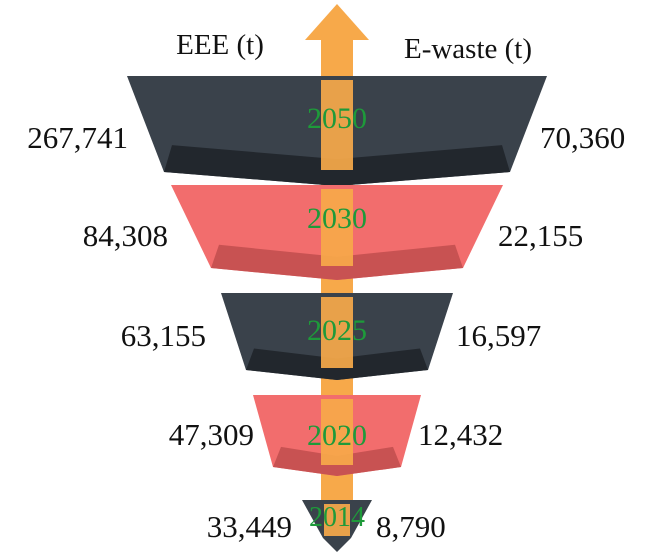  I want to click on tier-year-label: 2014, so click(337, 517).